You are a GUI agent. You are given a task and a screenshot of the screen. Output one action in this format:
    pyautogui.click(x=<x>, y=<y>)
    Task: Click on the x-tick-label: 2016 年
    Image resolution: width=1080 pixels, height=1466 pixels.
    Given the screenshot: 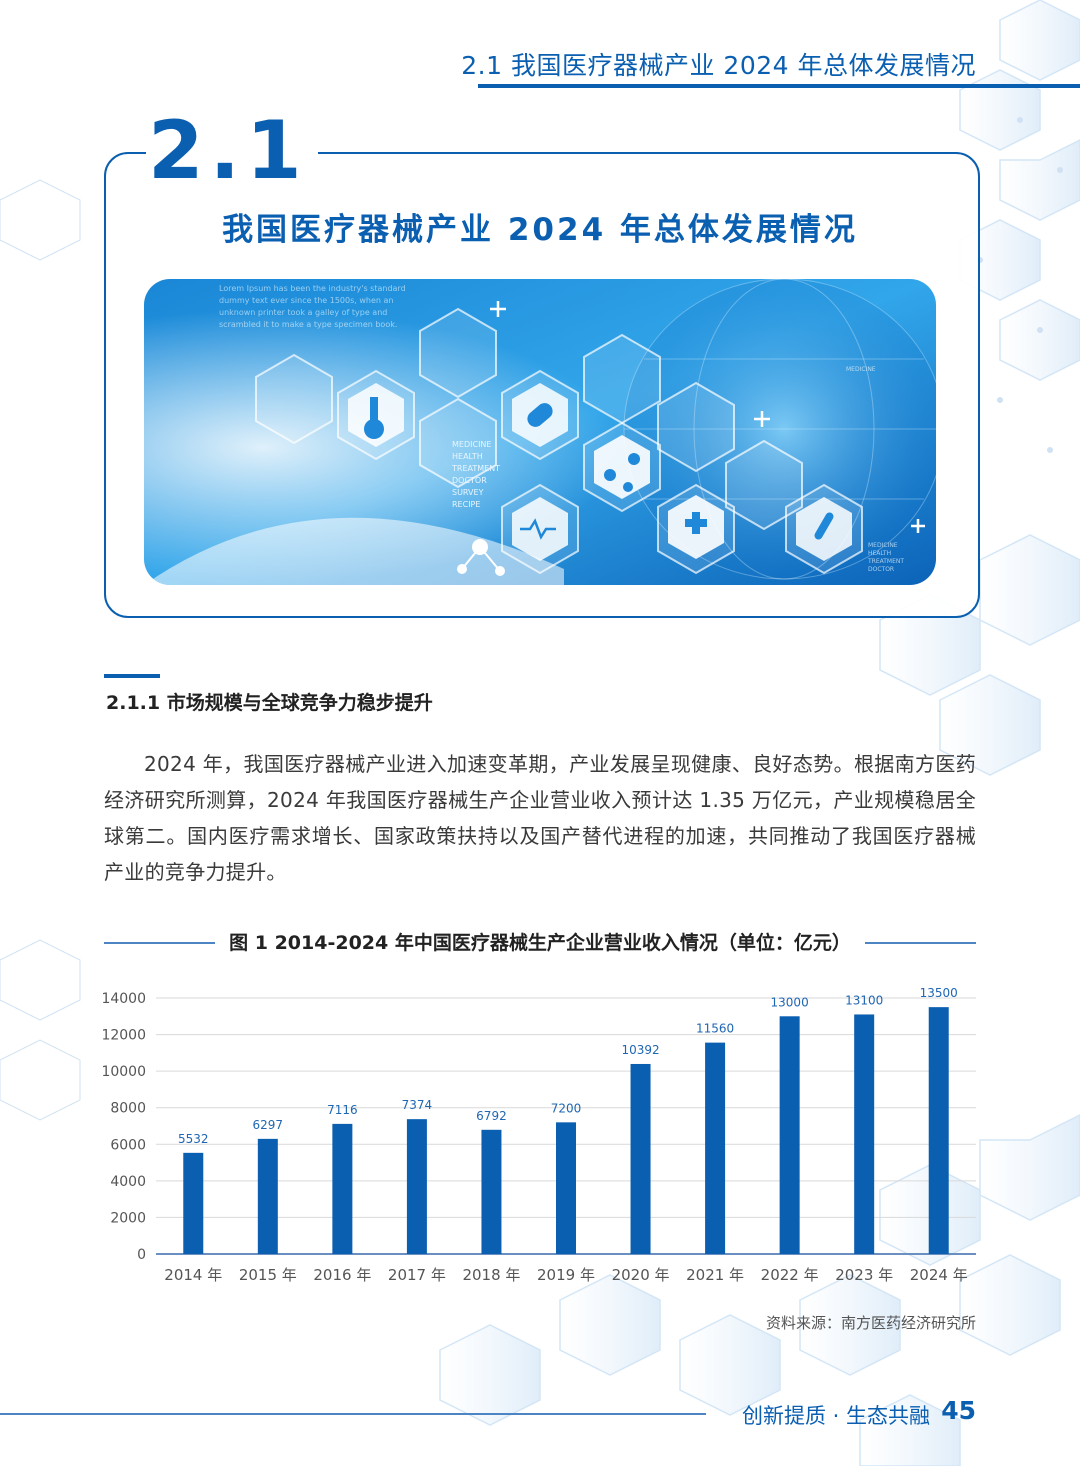 What is the action you would take?
    pyautogui.click(x=342, y=1275)
    